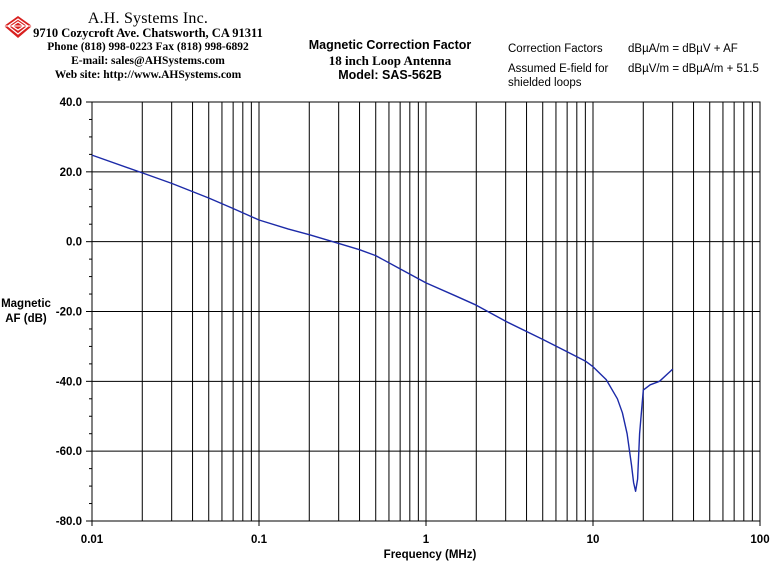 The width and height of the screenshot is (770, 574). Describe the element at coordinates (430, 555) in the screenshot. I see `x-axis-label: Frequency (MHz)` at that location.